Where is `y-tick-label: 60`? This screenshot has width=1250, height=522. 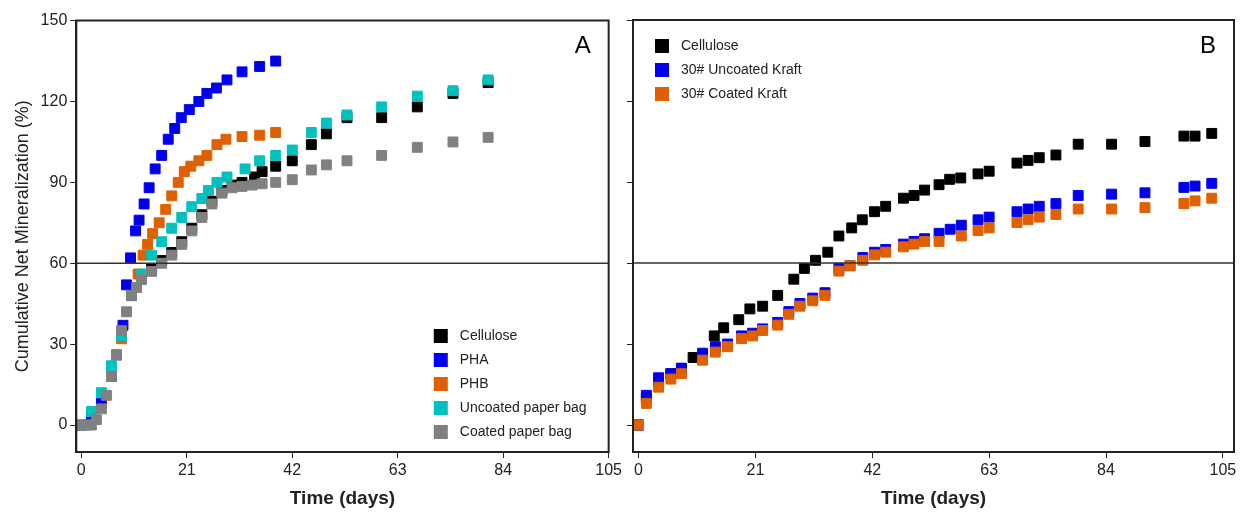 y-tick-label: 60 is located at coordinates (58, 262).